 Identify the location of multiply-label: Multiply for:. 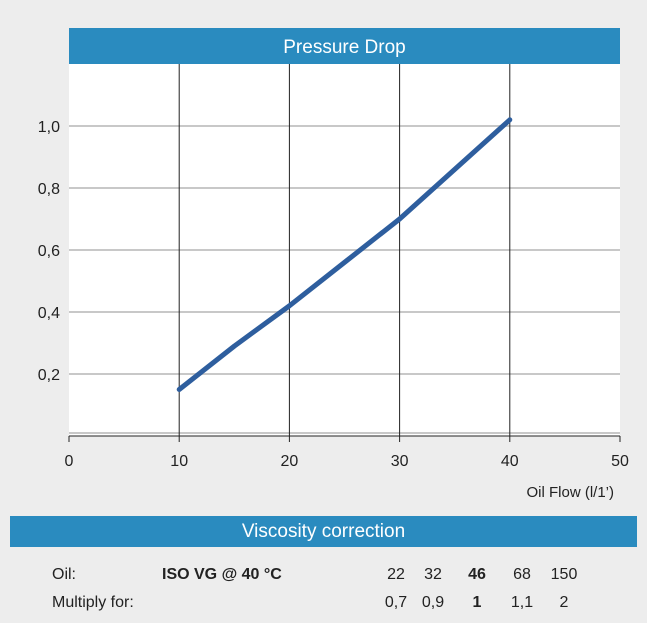
(93, 602).